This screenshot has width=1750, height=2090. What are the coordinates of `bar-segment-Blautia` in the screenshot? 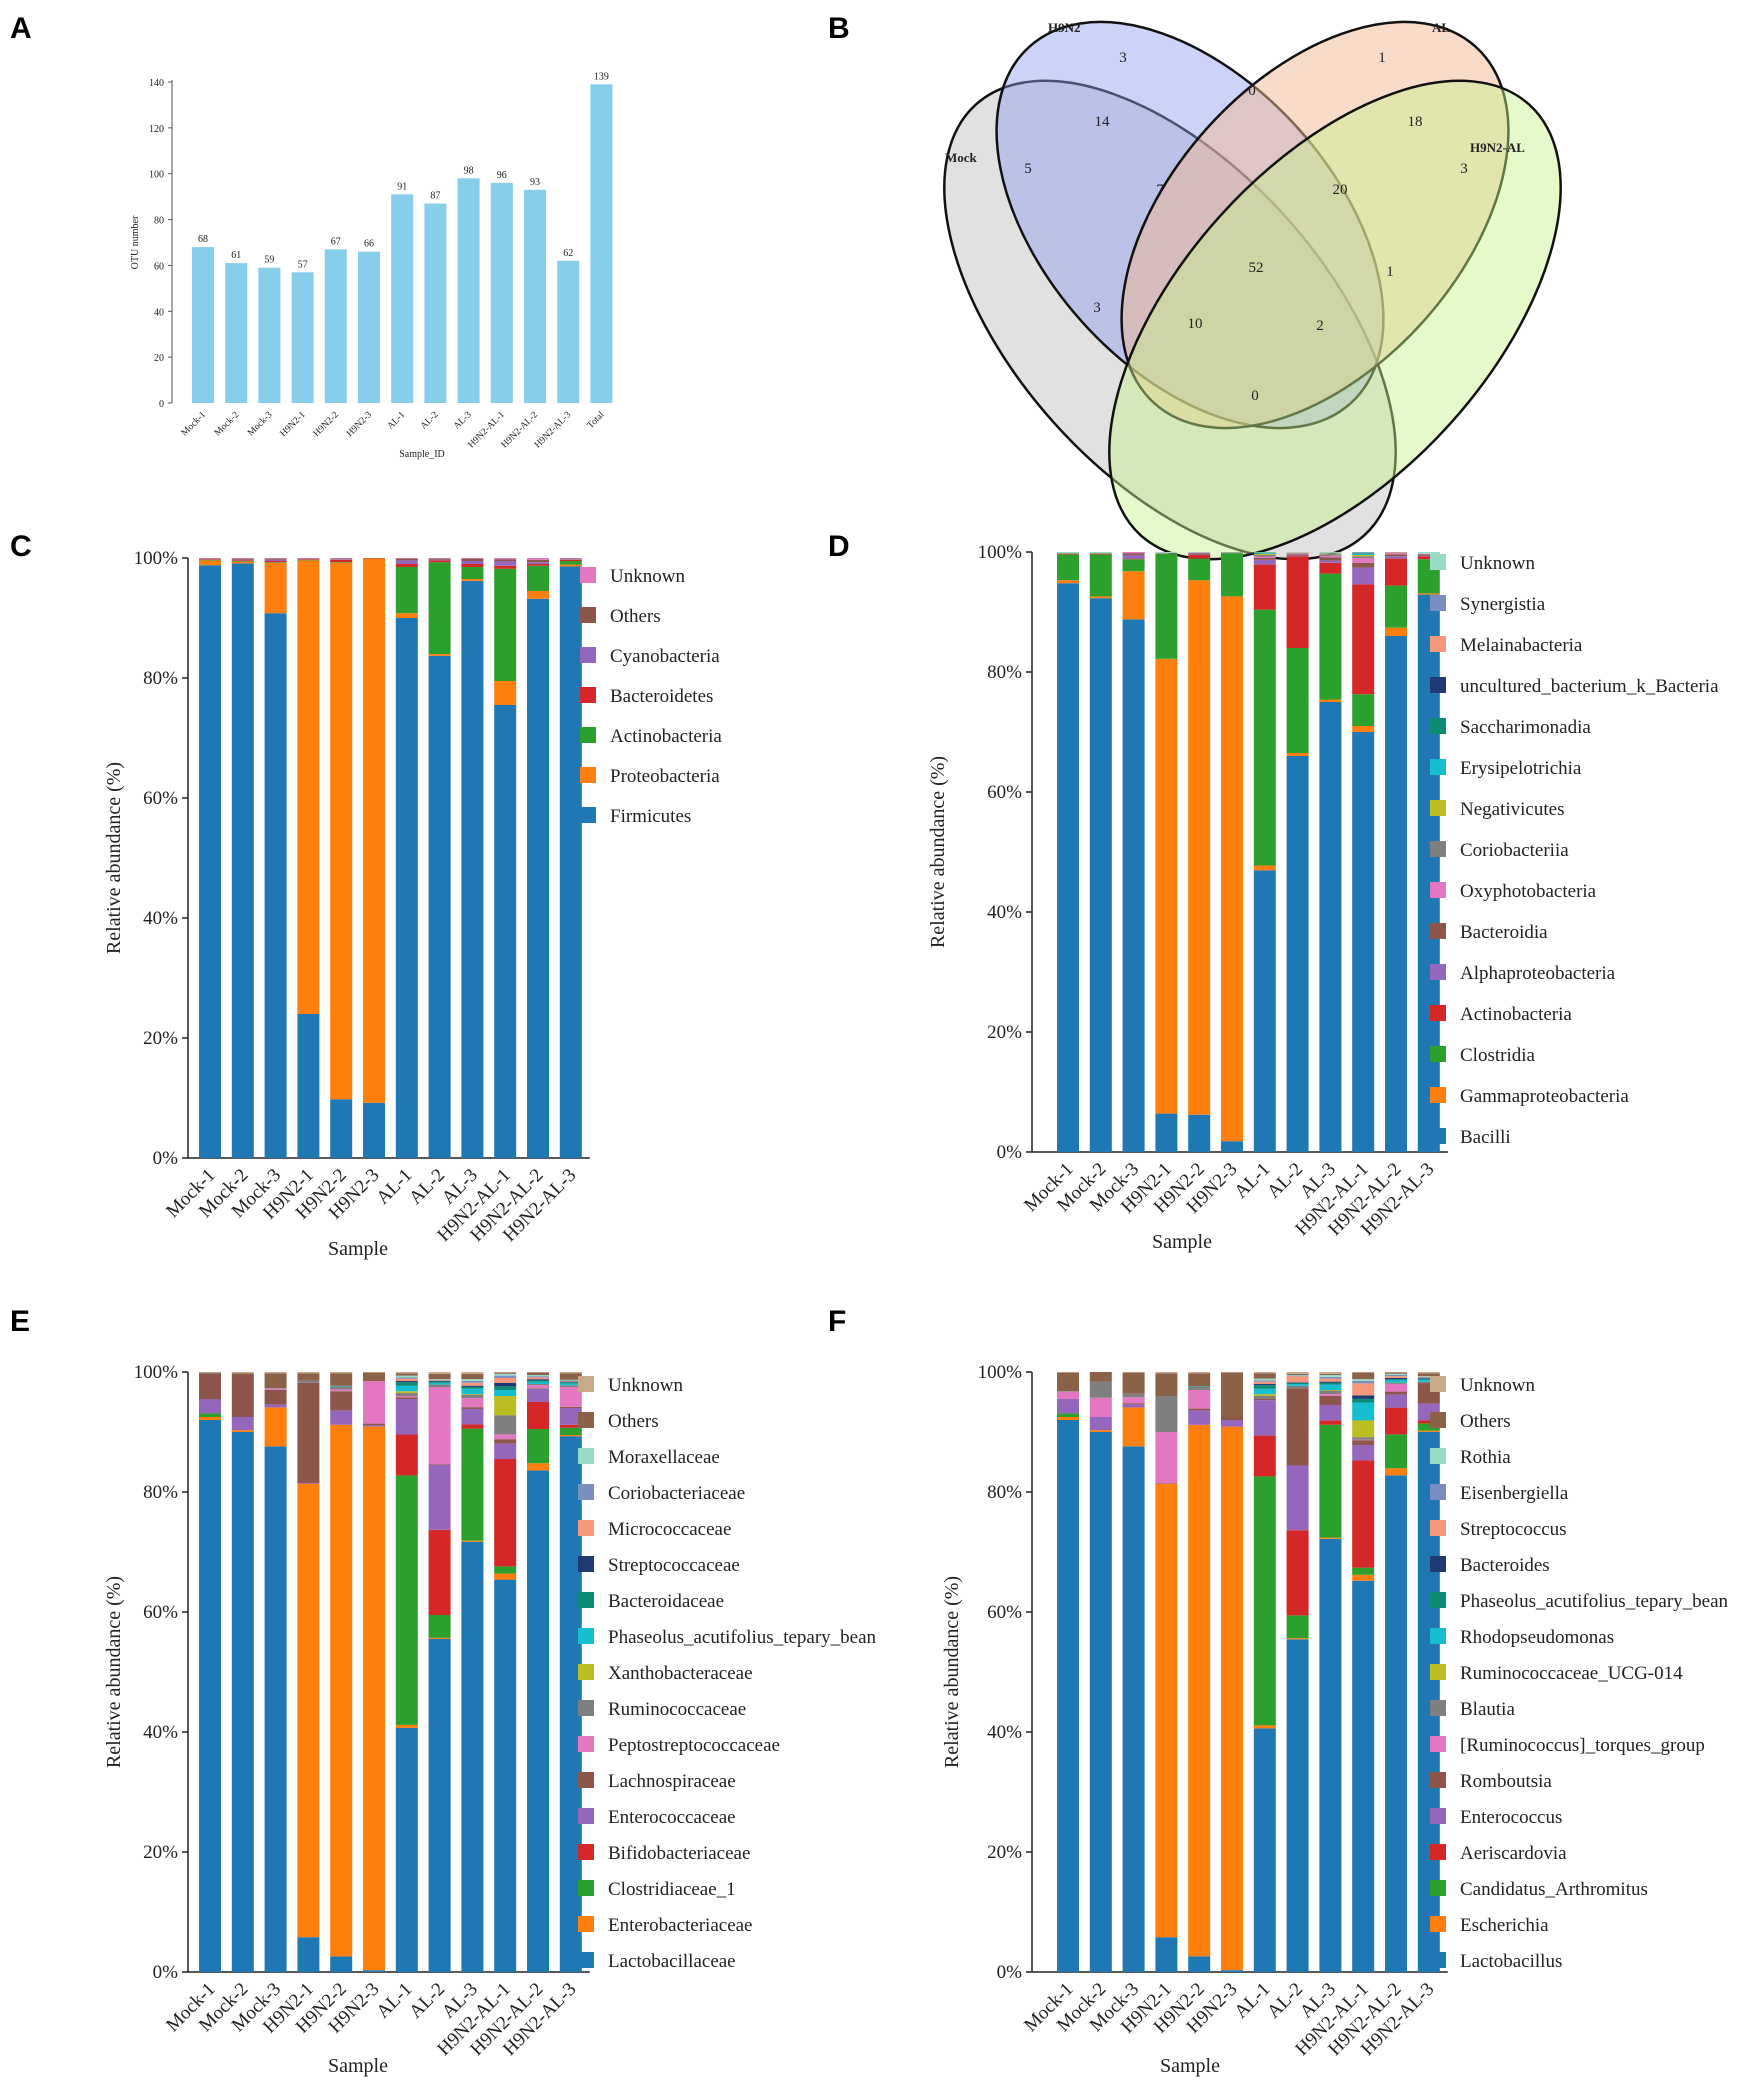 It's located at (1133, 1395).